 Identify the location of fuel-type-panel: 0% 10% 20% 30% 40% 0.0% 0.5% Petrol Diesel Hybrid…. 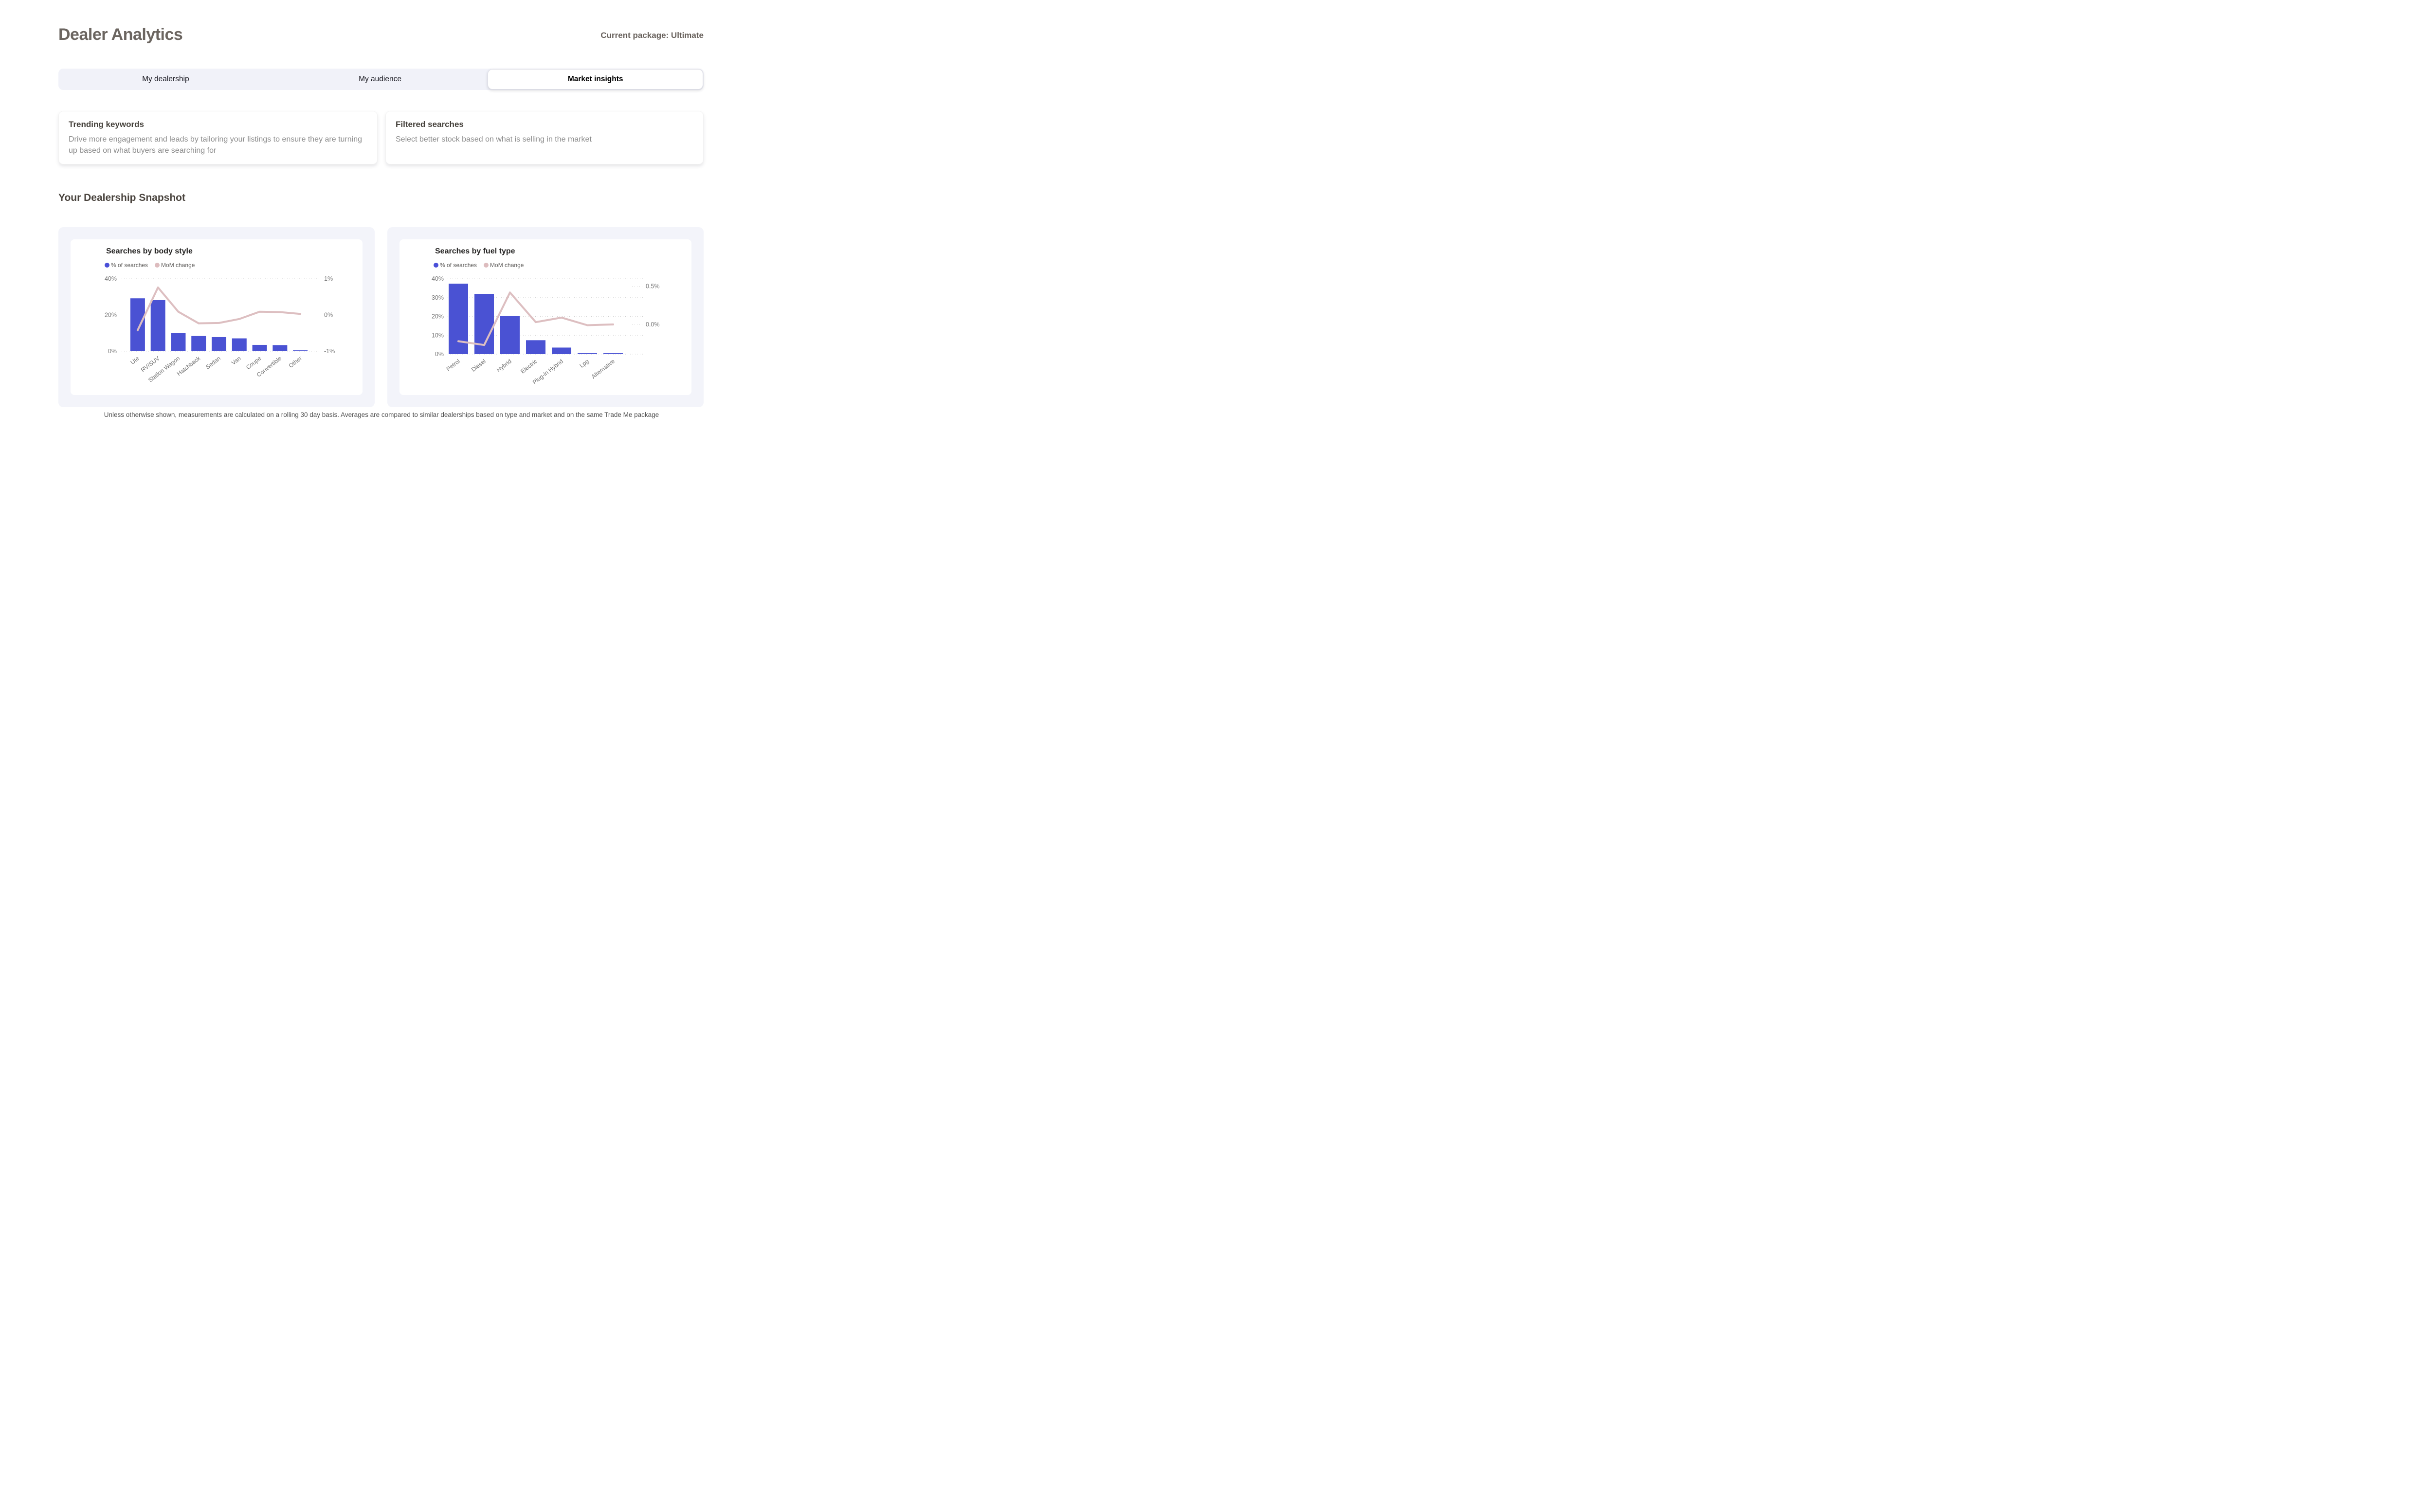
(545, 317).